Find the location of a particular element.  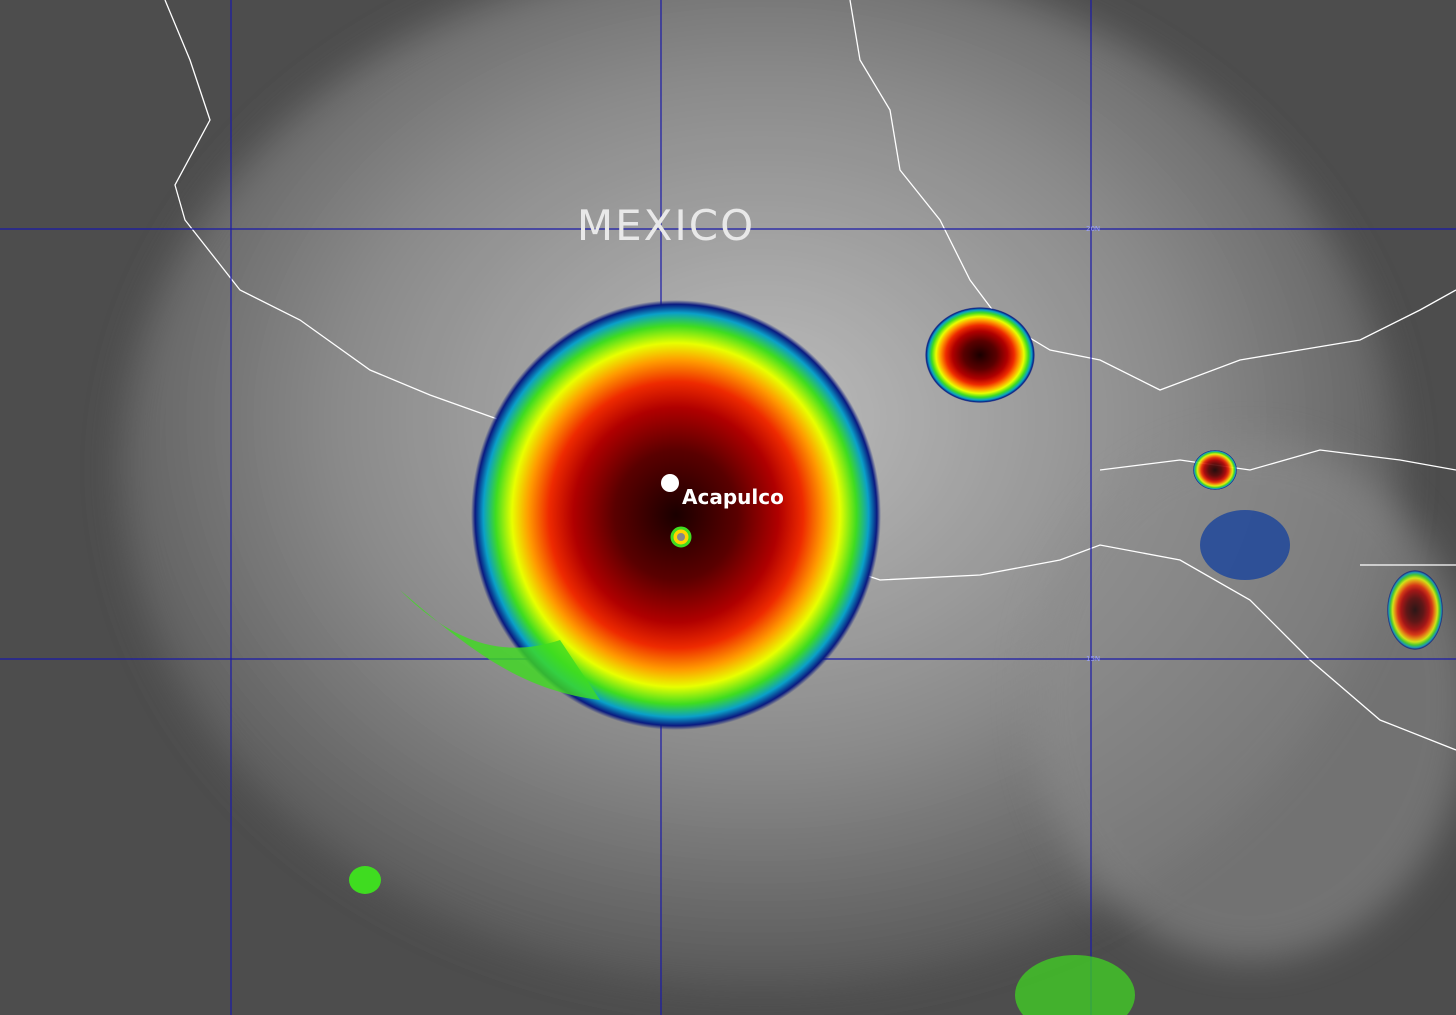

city-marker is located at coordinates (670, 483).